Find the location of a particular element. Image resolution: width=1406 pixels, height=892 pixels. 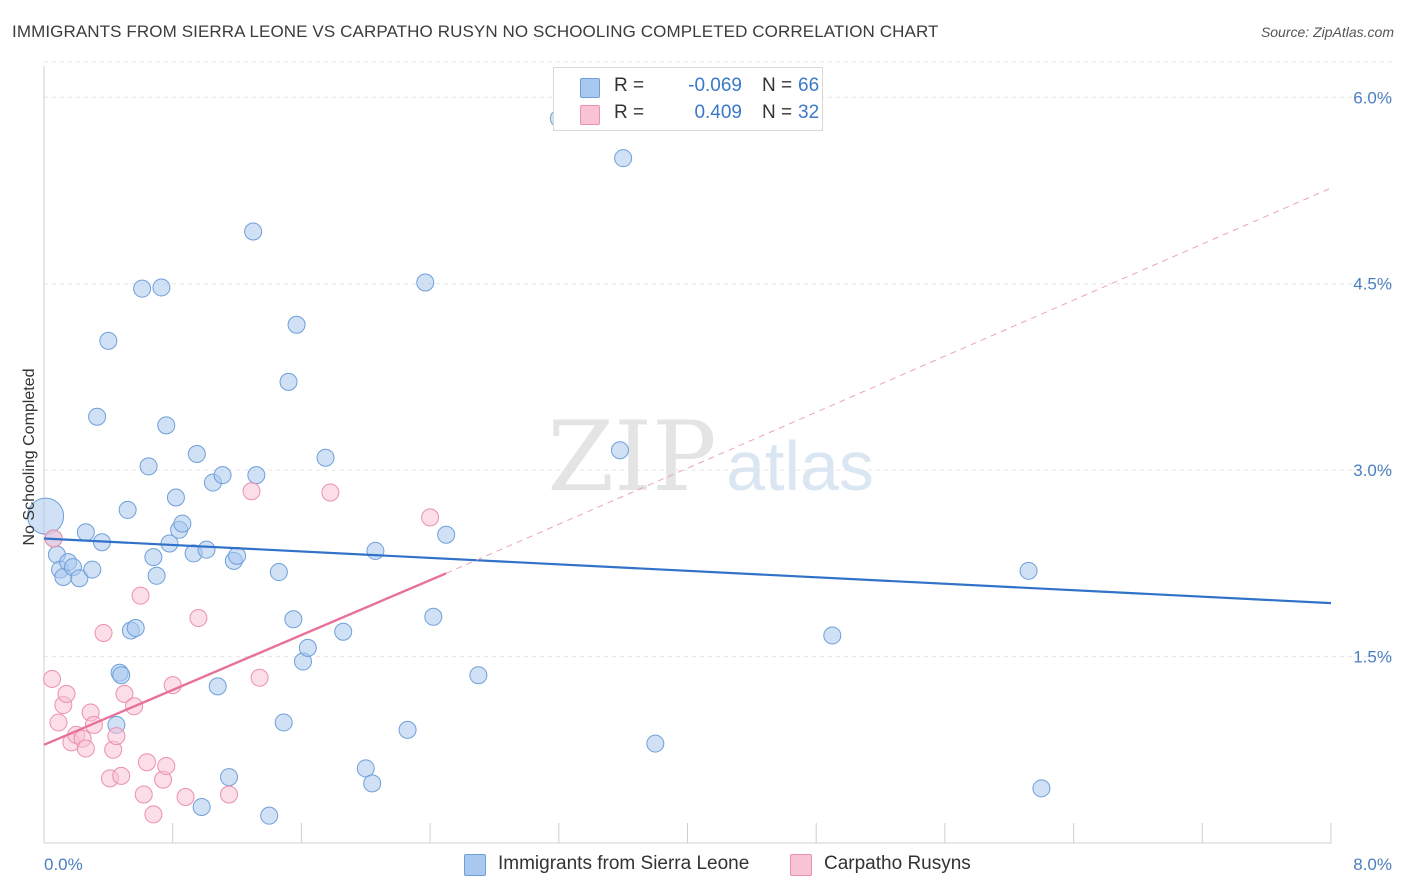

y-tick-label: 3.0% is located at coordinates (1372, 470).